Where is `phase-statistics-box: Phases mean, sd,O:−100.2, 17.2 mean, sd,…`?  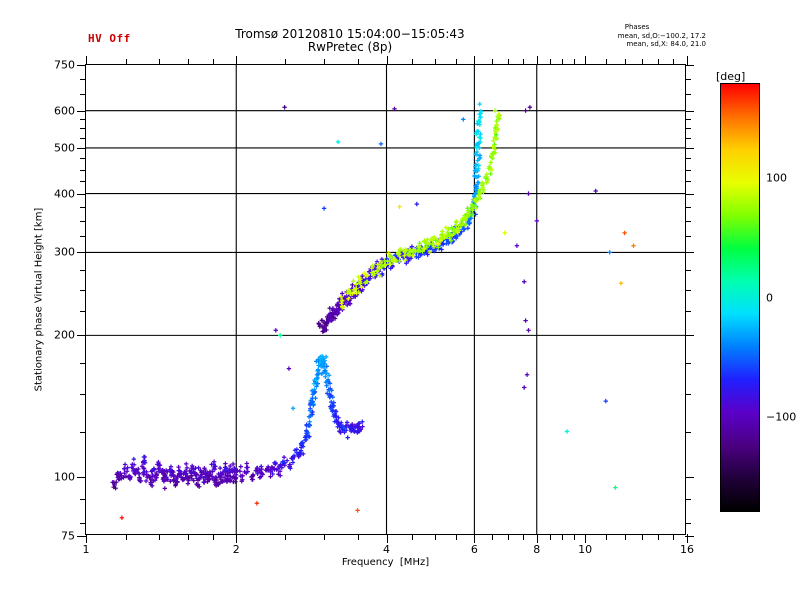 phase-statistics-box: Phases mean, sd,O:−100.2, 17.2 mean, sd,… is located at coordinates (646, 36).